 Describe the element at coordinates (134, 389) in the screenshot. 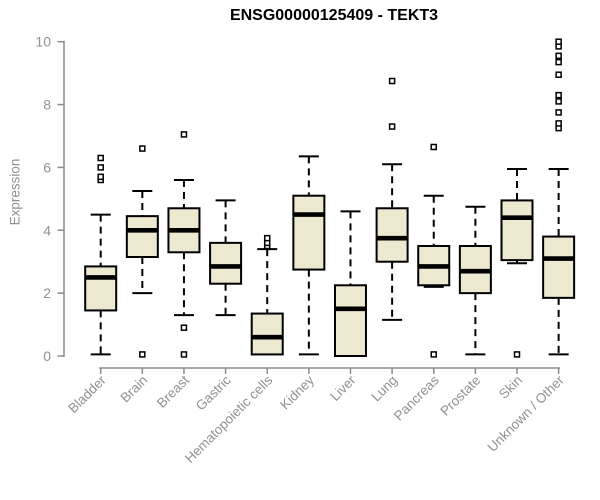

I see `x-category-label: Brain` at that location.